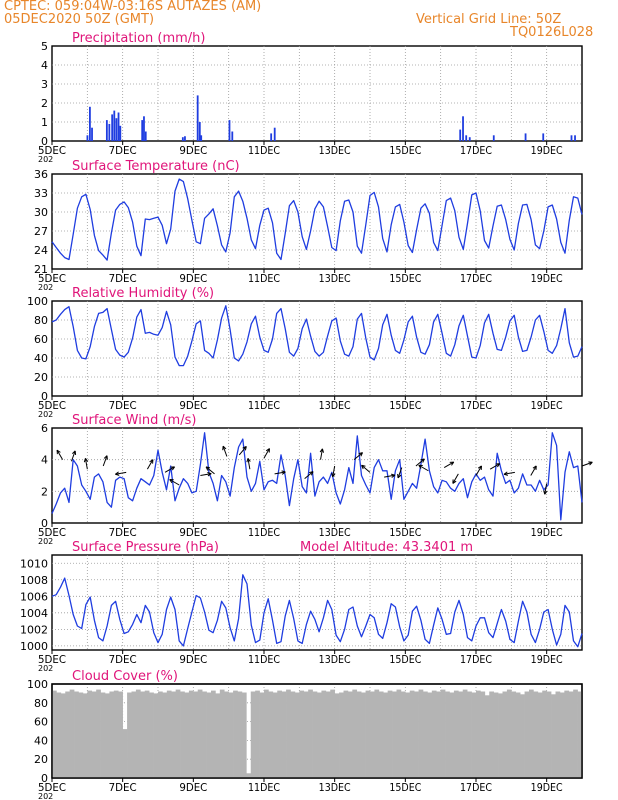 The height and width of the screenshot is (800, 618). What do you see at coordinates (34, 629) in the screenshot?
I see `y-tick-label: 1002` at bounding box center [34, 629].